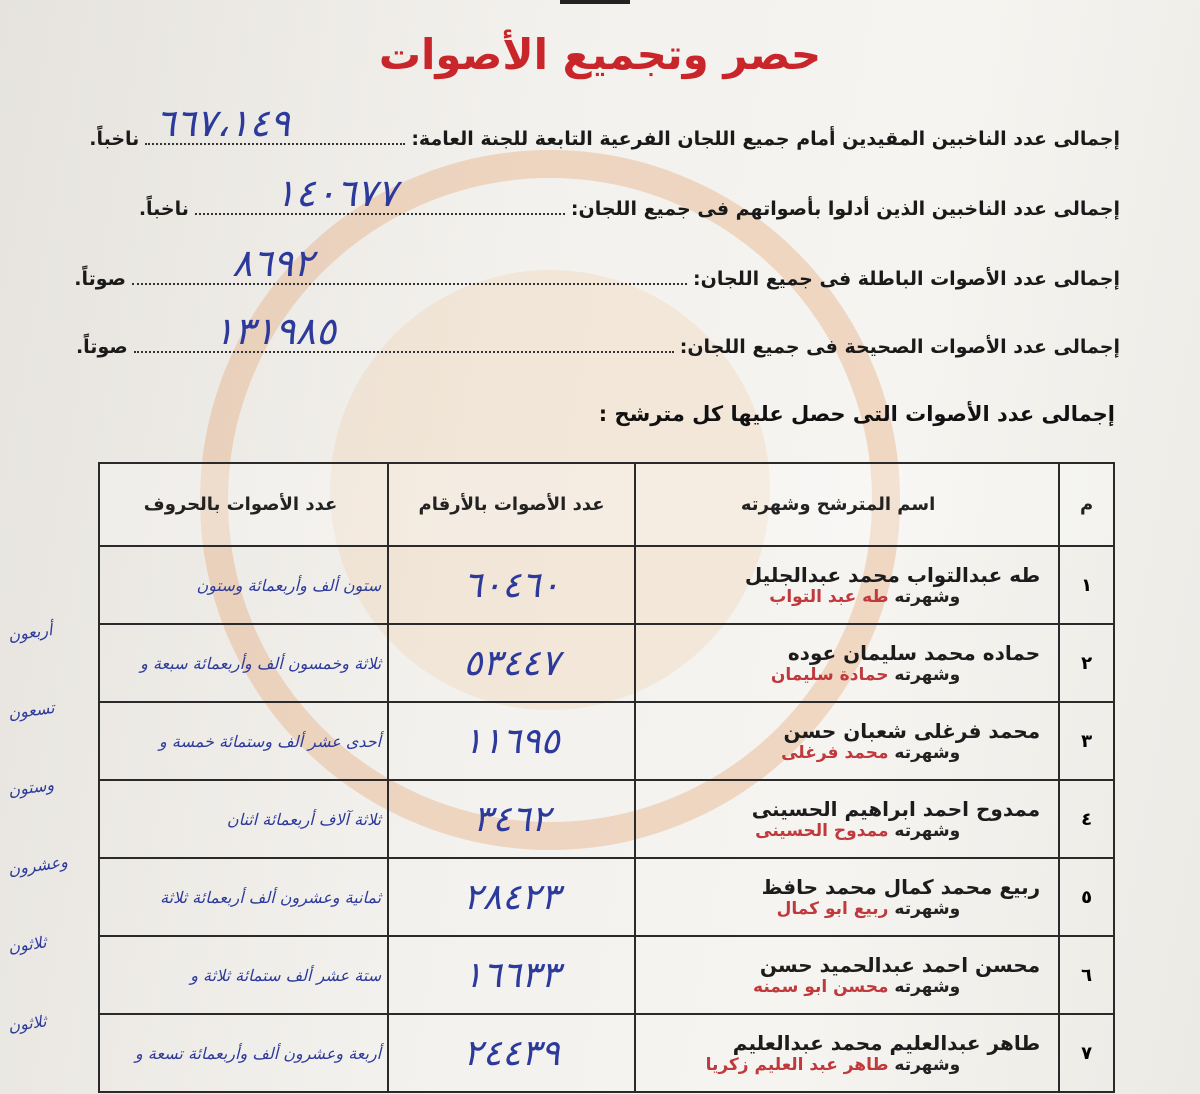 The width and height of the screenshot is (1200, 1094). I want to click on candidate-name: ربيع محمد كمال محمد حافظ, so click(901, 887).